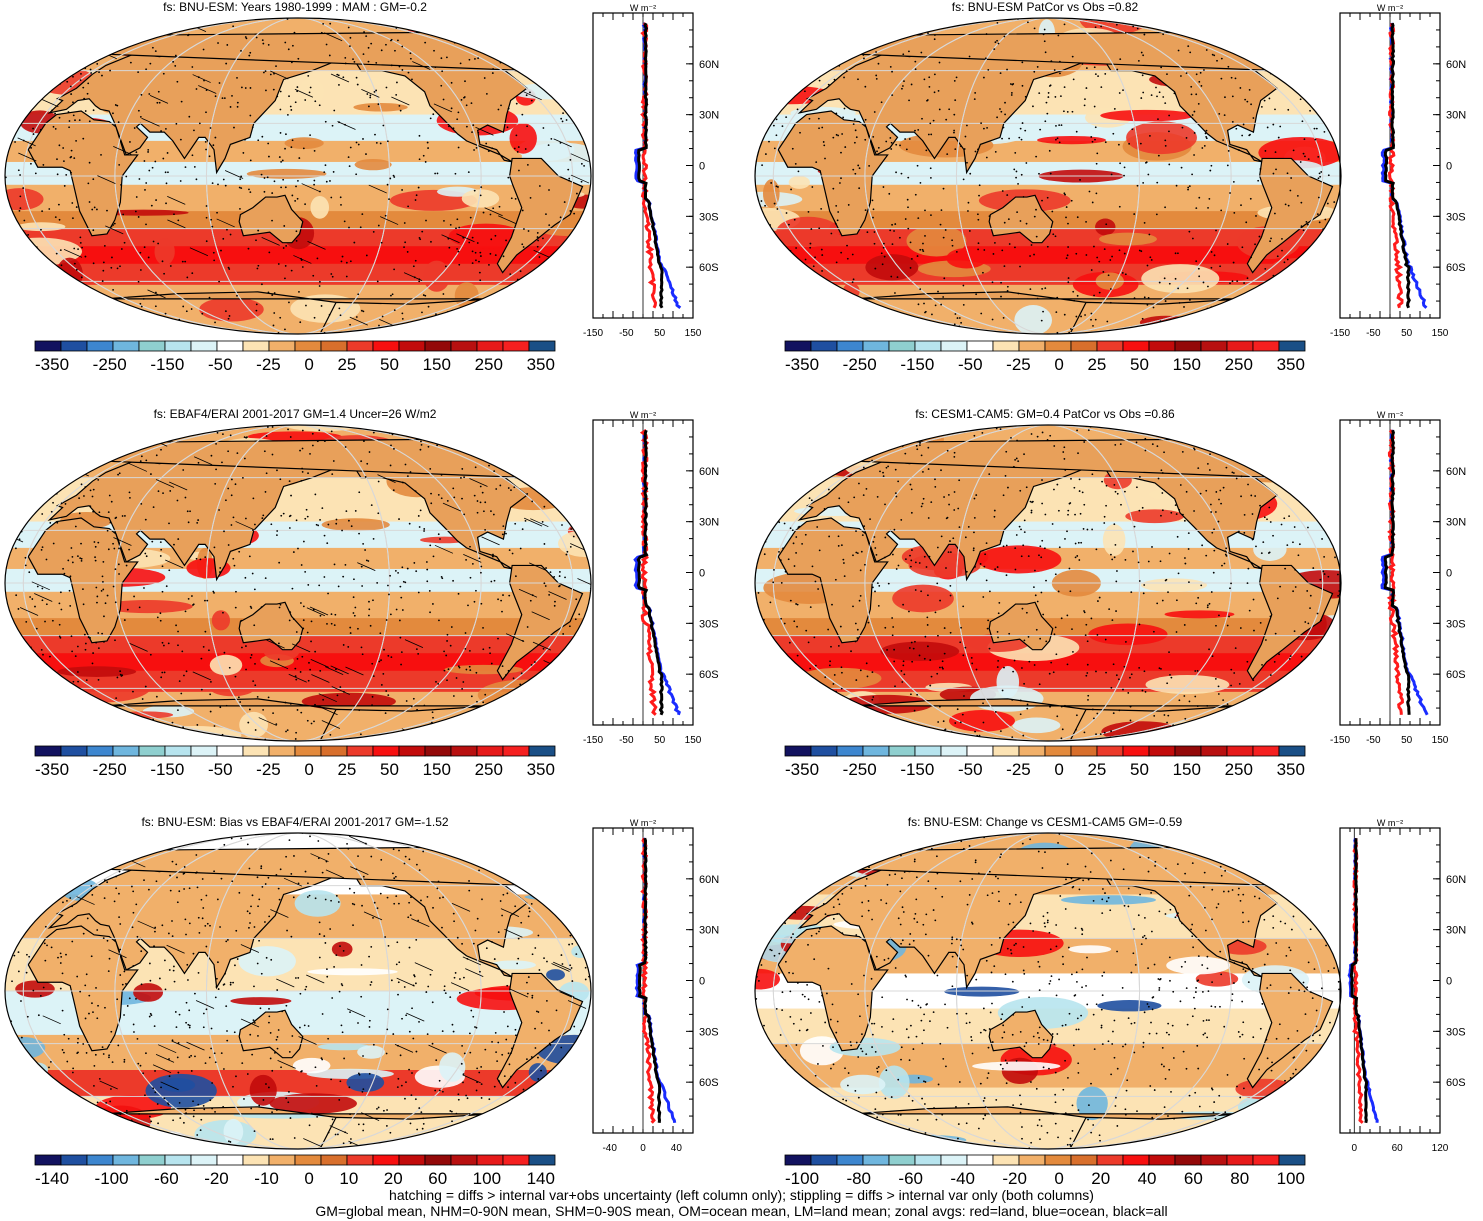 This screenshot has height=1221, width=1483. What do you see at coordinates (295, 365) in the screenshot?
I see `colorbar-labels: -350 -250 -150 -50 -25 0 25 50 150 250 350` at bounding box center [295, 365].